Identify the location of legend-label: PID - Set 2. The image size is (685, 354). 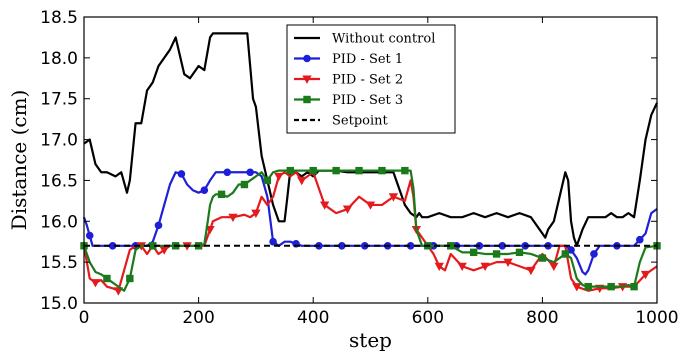
(367, 80).